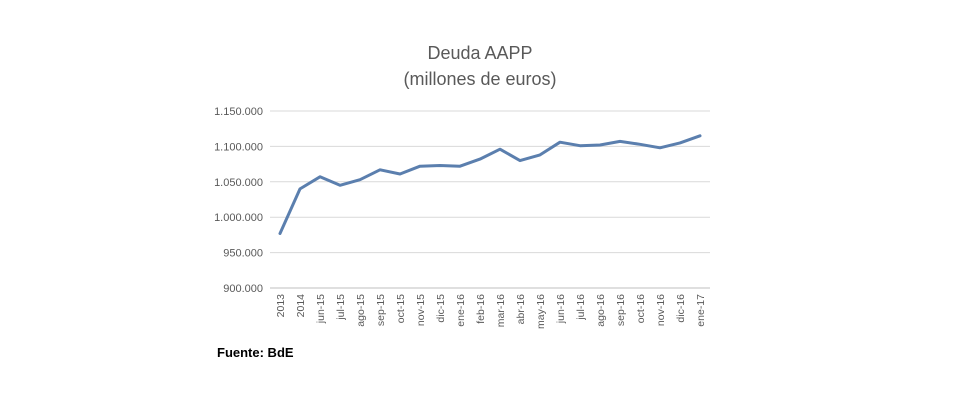 This screenshot has height=400, width=960. I want to click on x-tick-label: ene-16, so click(461, 310).